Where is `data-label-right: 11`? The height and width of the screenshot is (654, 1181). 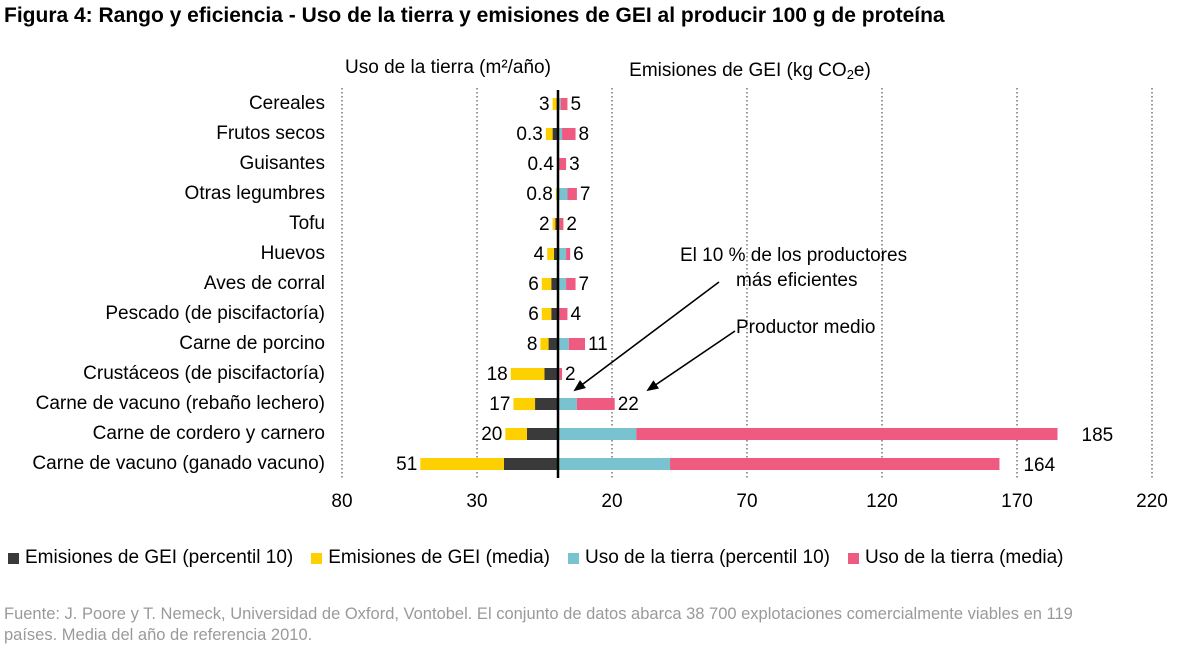
data-label-right: 11 is located at coordinates (598, 344).